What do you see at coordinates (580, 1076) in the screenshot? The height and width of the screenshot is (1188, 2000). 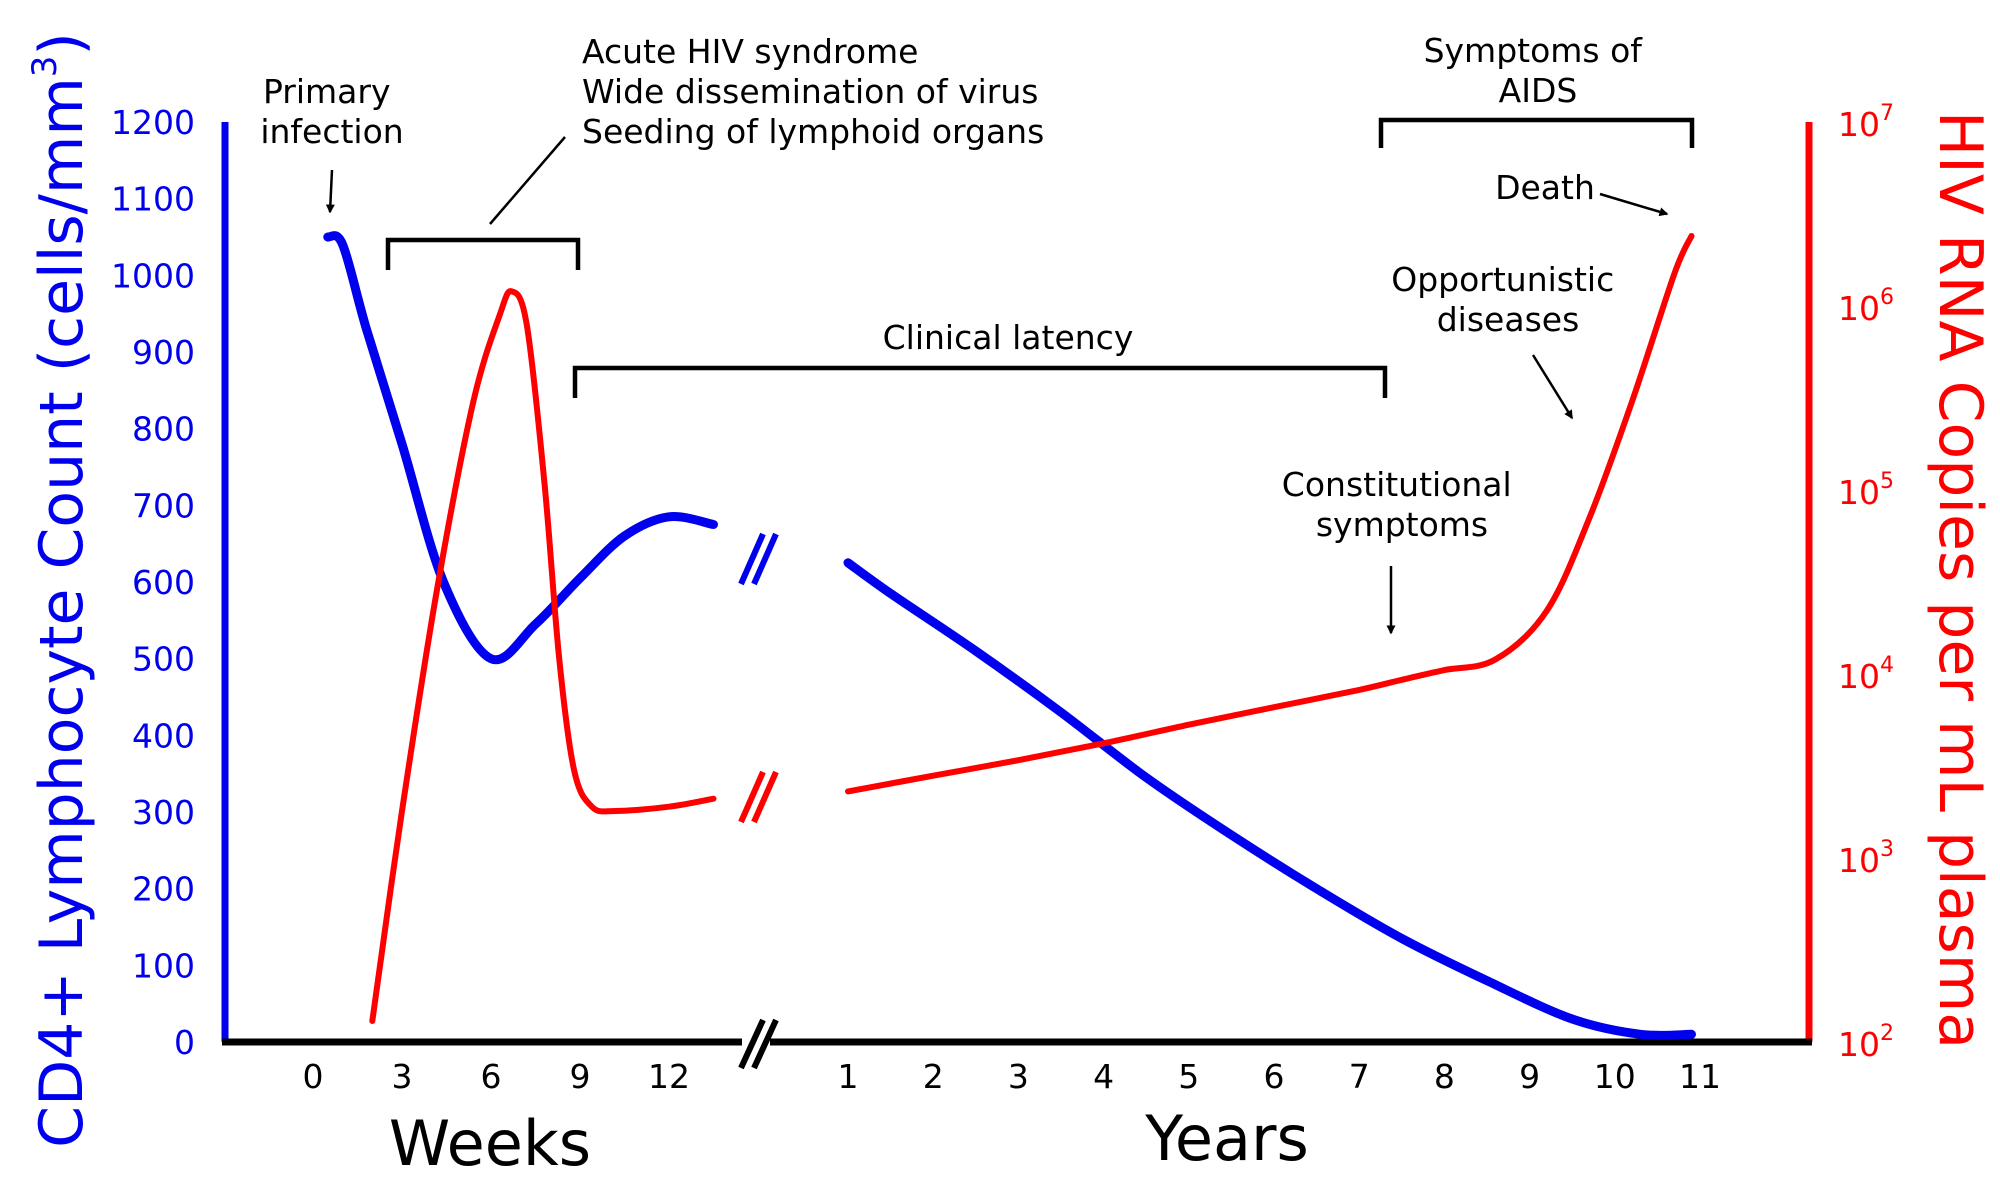 I see `x-tick-label-weeks: 9` at bounding box center [580, 1076].